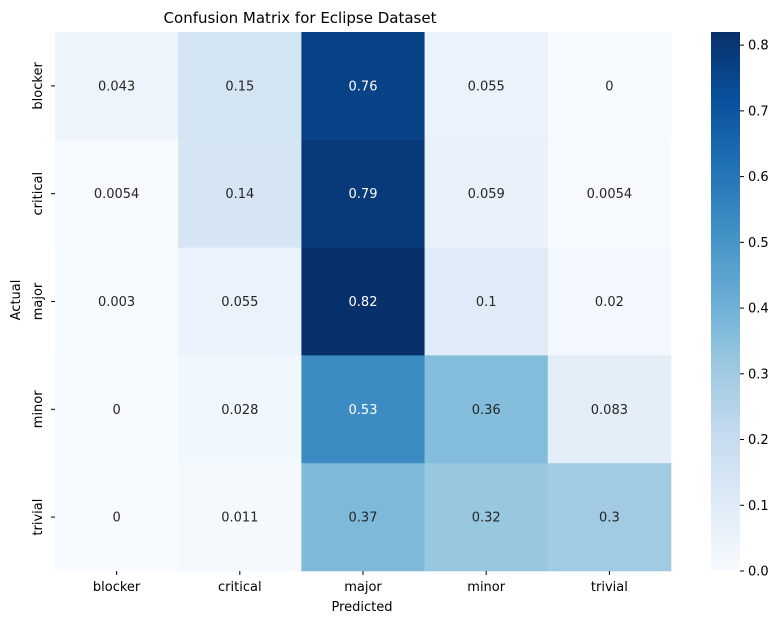  What do you see at coordinates (758, 440) in the screenshot?
I see `colorbar-tick-label: 0.2` at bounding box center [758, 440].